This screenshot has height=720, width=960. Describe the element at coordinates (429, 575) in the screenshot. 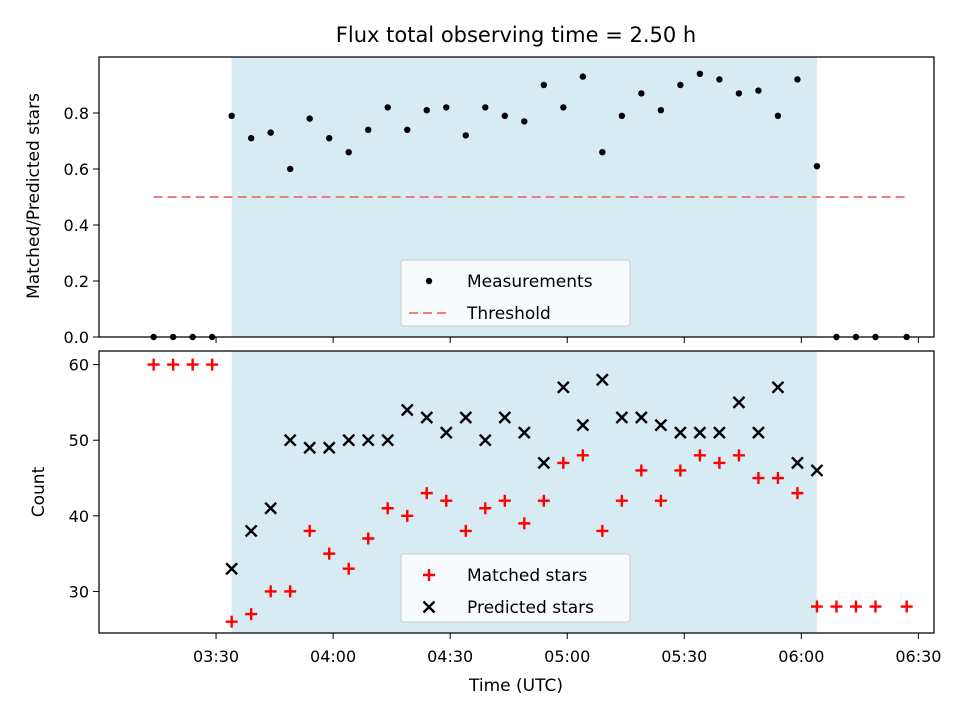

I see `legend-plus-icon` at that location.